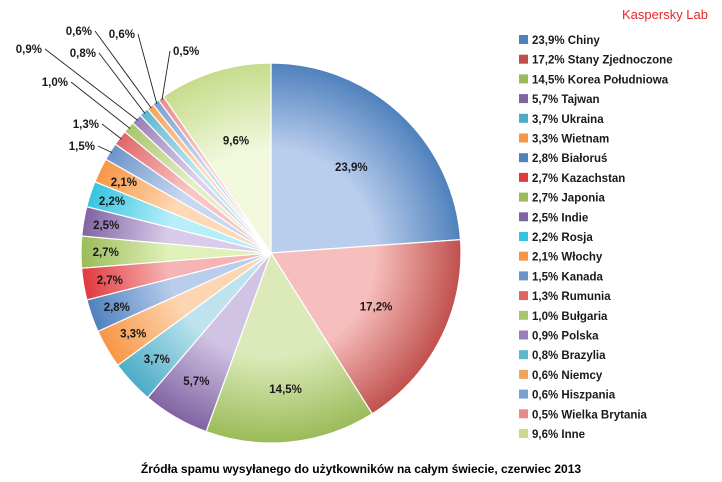  I want to click on legend-entry: 1,0% Bułgaria, so click(570, 317).